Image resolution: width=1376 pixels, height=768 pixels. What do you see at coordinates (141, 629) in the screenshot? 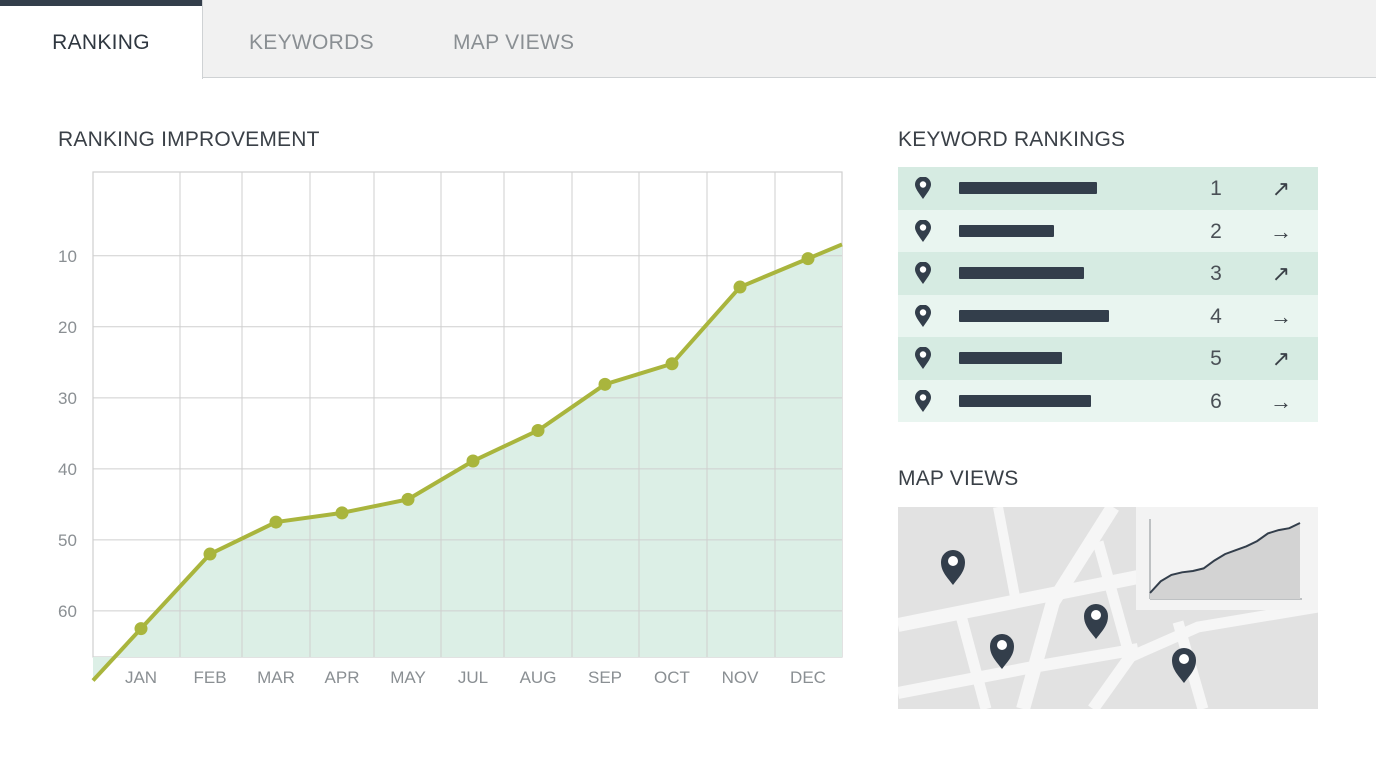
I see `chart-point-jan` at bounding box center [141, 629].